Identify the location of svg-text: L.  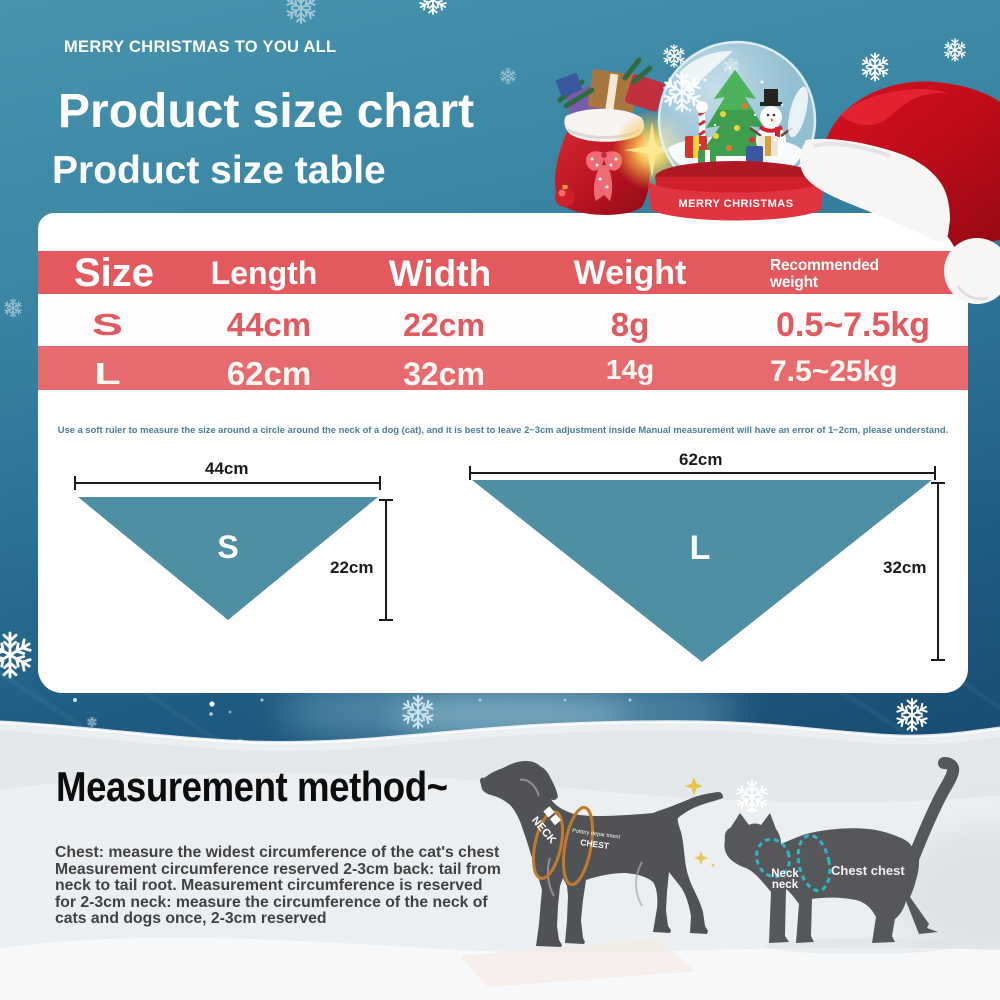
(700, 548).